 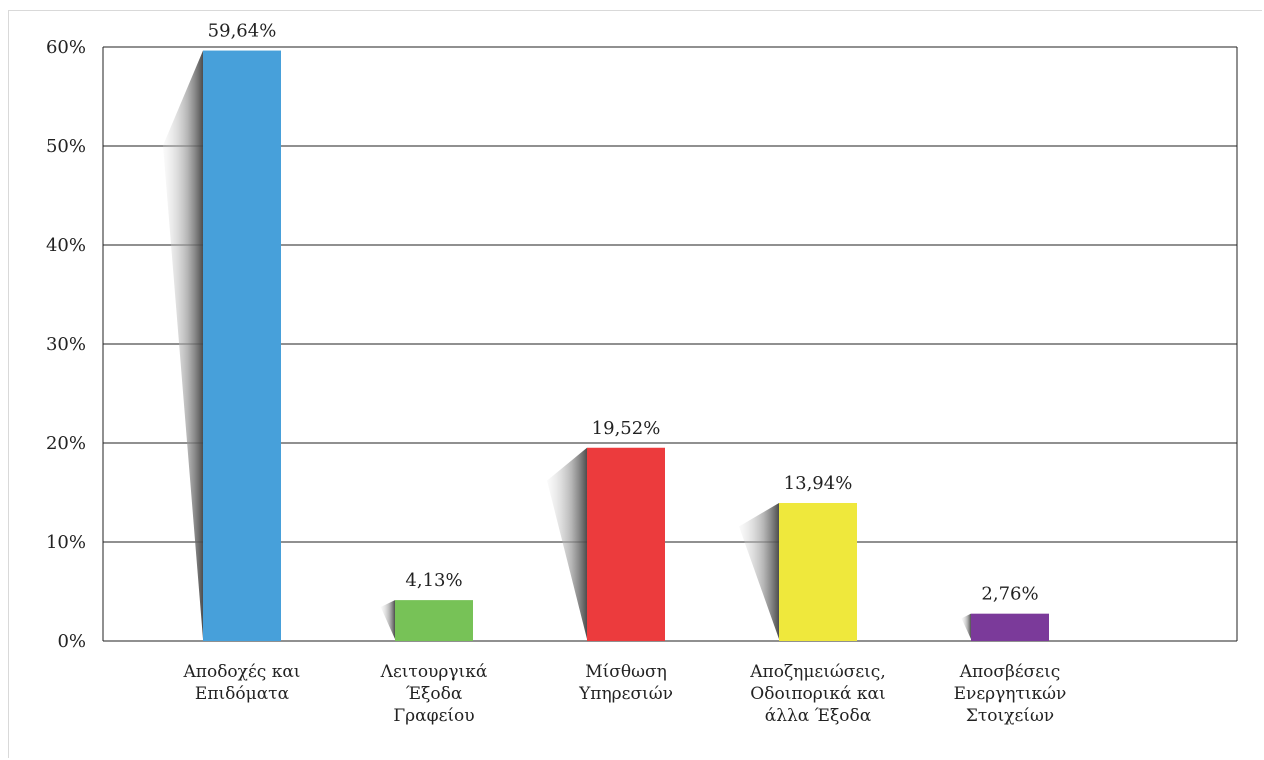 I want to click on x-tick-label: Αποζημειώσεις, Οδοιπορικά και άλλα Έξοδα, so click(x=817, y=694).